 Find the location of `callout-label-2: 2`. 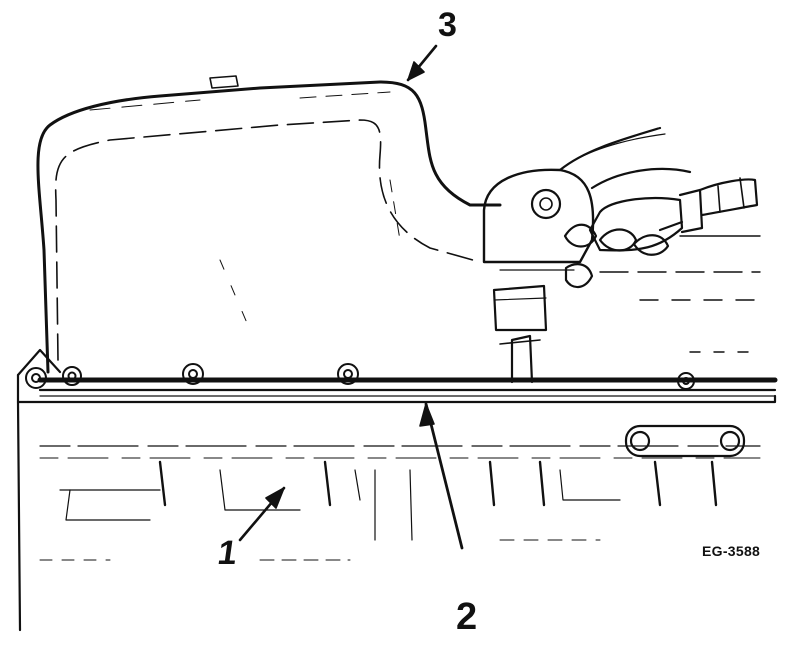

callout-label-2: 2 is located at coordinates (467, 617).